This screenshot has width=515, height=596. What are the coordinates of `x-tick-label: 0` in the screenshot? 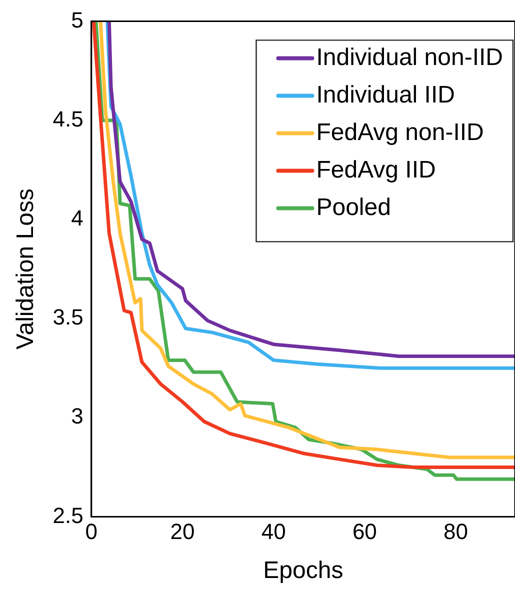 It's located at (91, 531).